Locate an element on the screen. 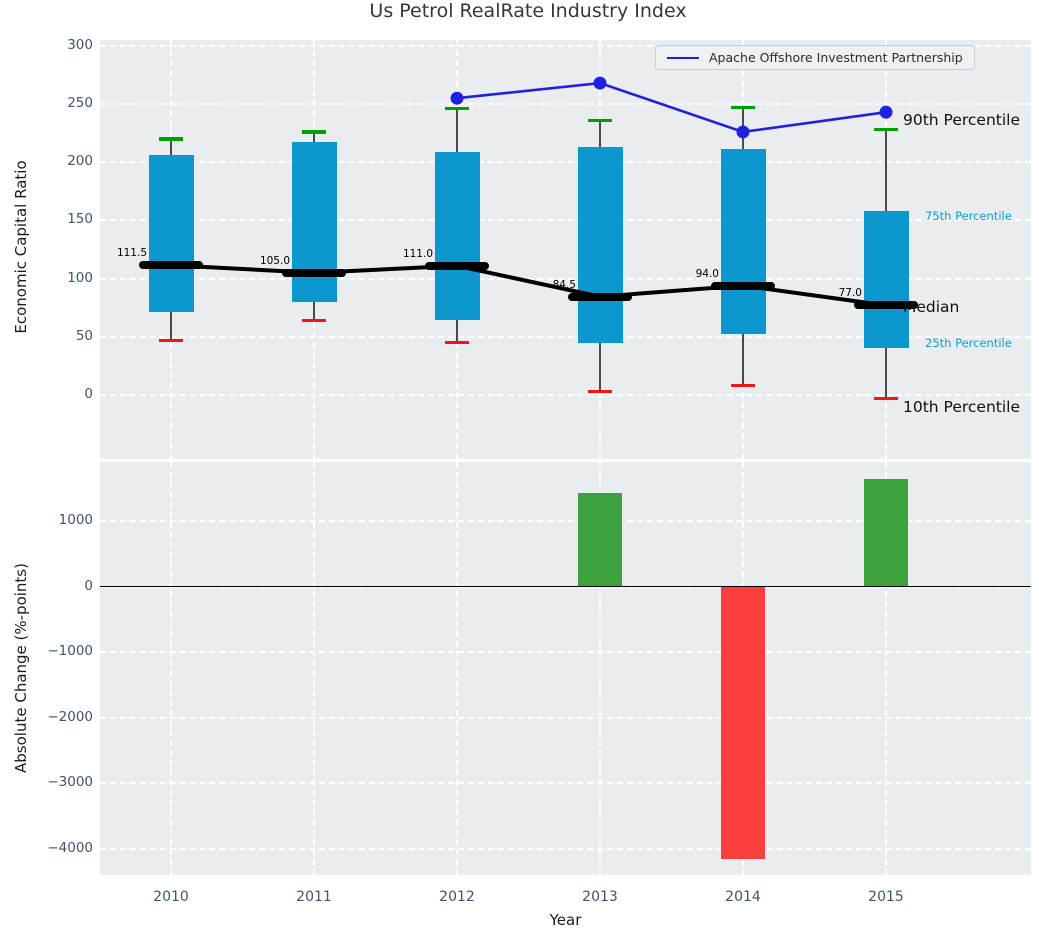  x-tick-2015: 2015 is located at coordinates (886, 897).